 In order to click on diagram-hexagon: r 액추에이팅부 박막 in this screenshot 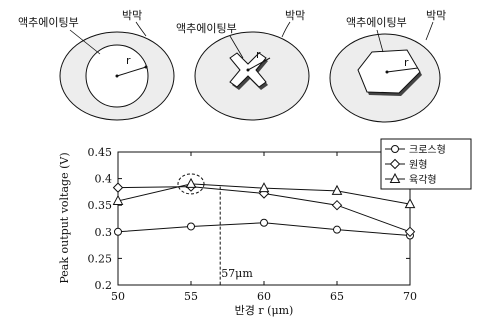, I will do `click(387, 66)`.